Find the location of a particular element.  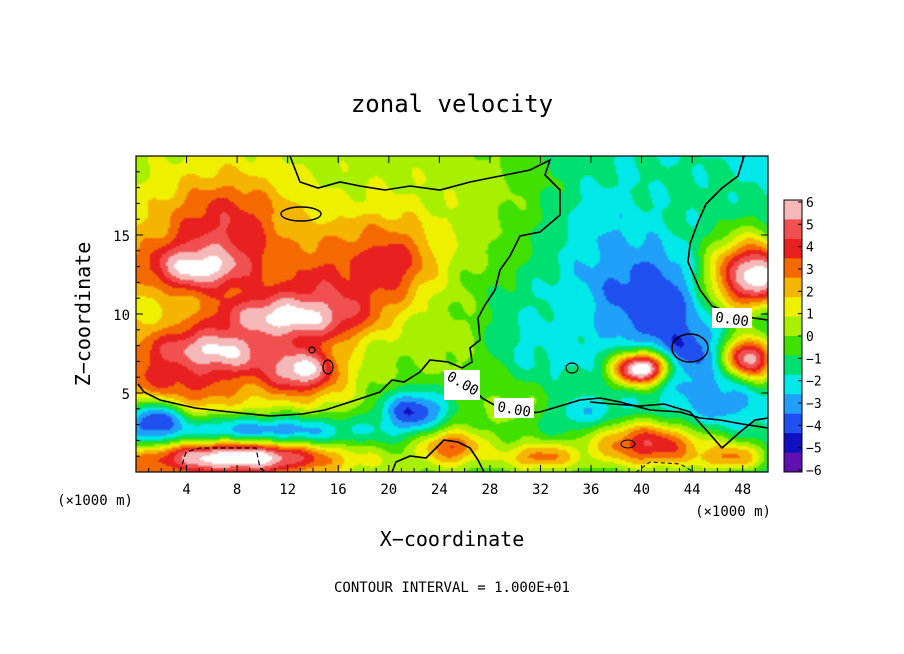

contour-interval-text: CONTOUR INTERVAL = 1.000E+01 is located at coordinates (452, 588).